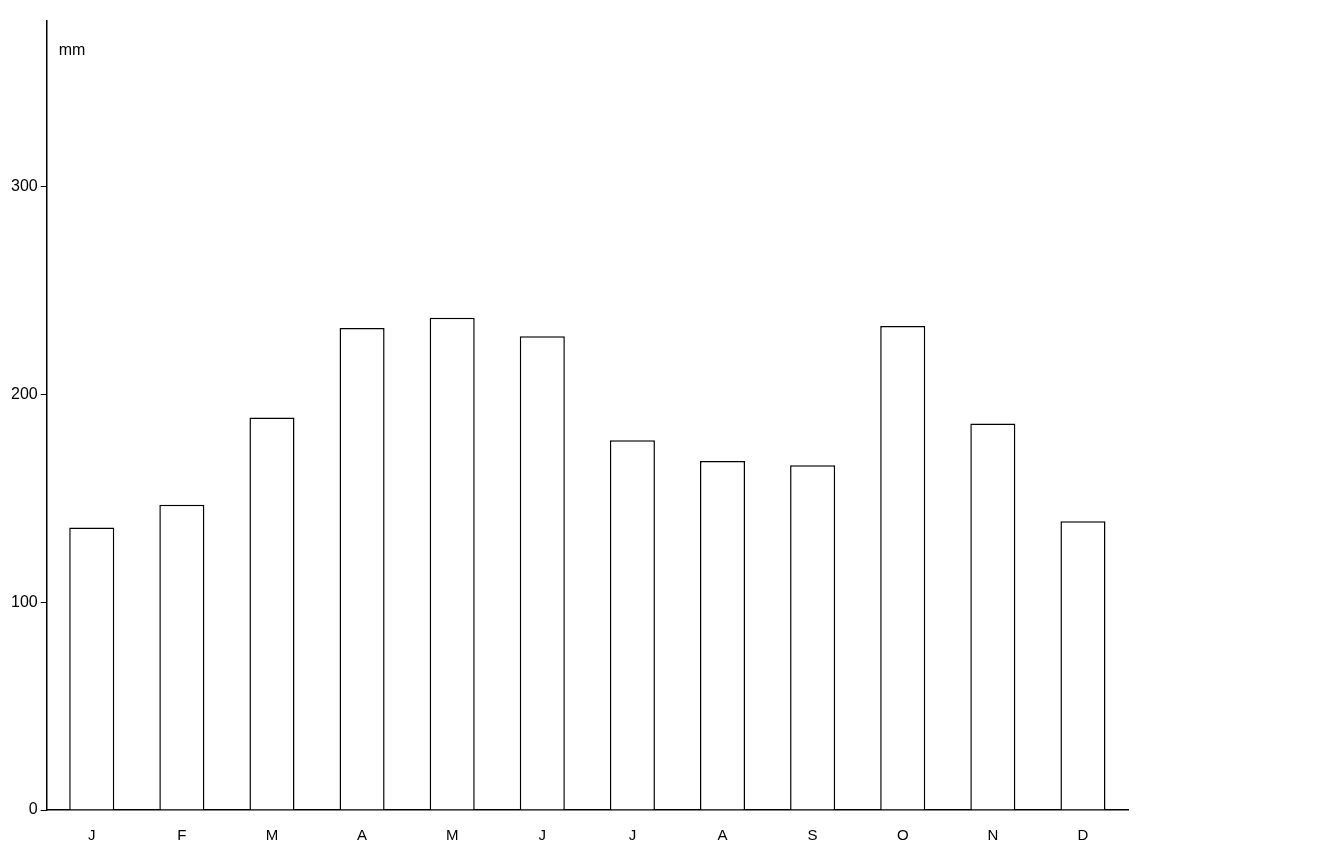 The height and width of the screenshot is (863, 1341). I want to click on y-tick-label: 0, so click(33, 809).